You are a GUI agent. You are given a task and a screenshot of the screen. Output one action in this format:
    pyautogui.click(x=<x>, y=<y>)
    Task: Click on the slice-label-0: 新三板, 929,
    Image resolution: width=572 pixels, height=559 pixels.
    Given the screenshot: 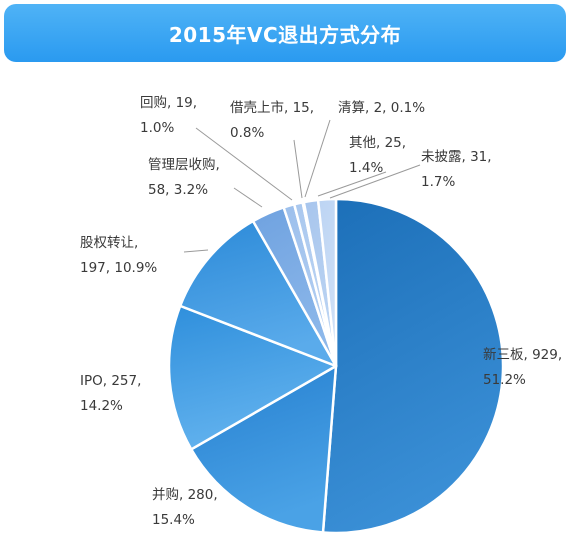 What is the action you would take?
    pyautogui.click(x=522, y=355)
    